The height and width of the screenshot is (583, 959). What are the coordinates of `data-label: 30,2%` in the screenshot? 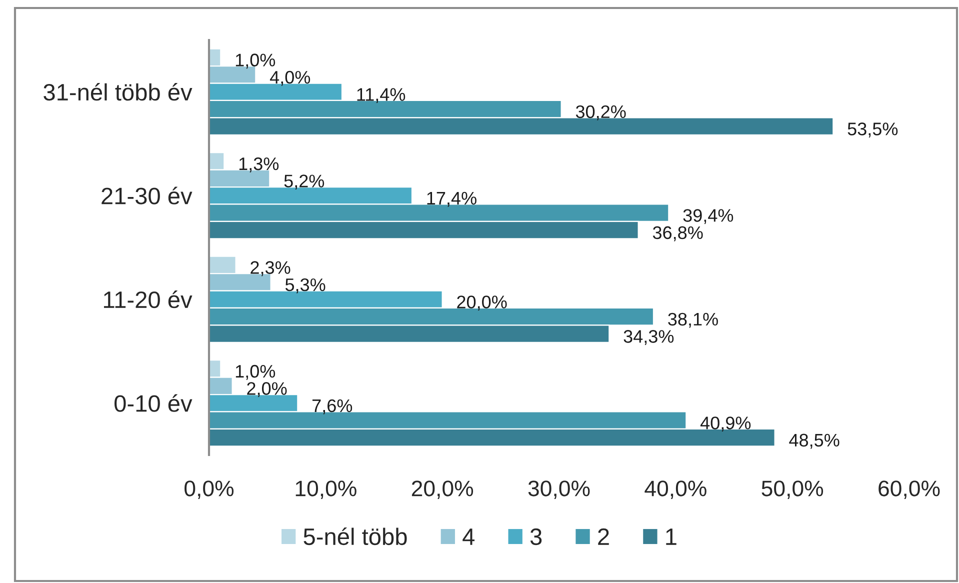 It's located at (601, 112).